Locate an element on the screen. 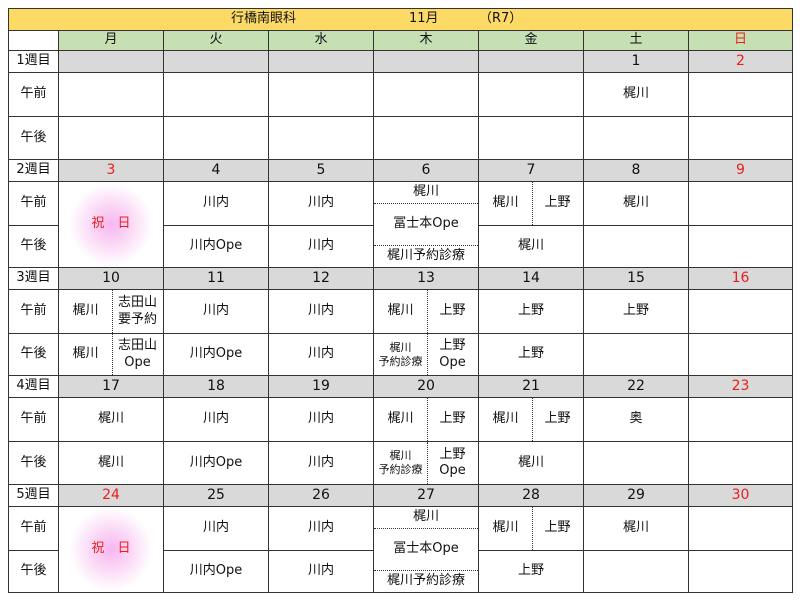 Image resolution: width=800 pixels, height=600 pixels. date-cell: 1 is located at coordinates (636, 61).